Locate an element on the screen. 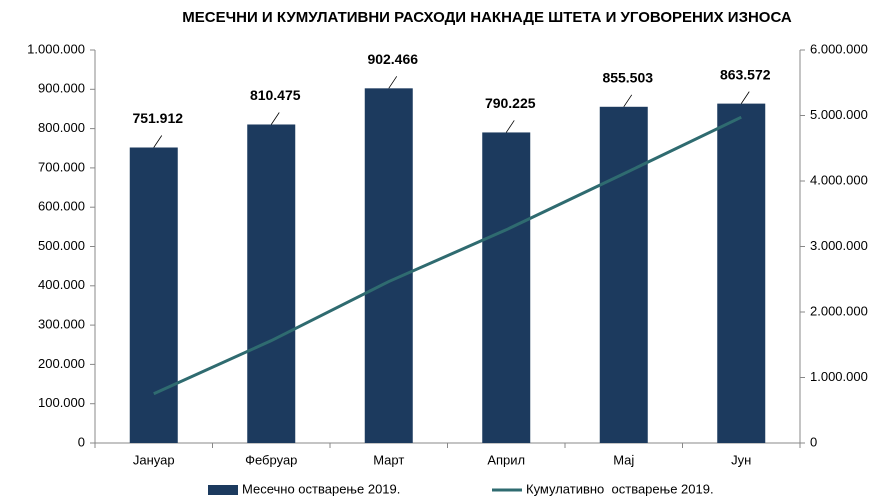  legend-swatch is located at coordinates (223, 490).